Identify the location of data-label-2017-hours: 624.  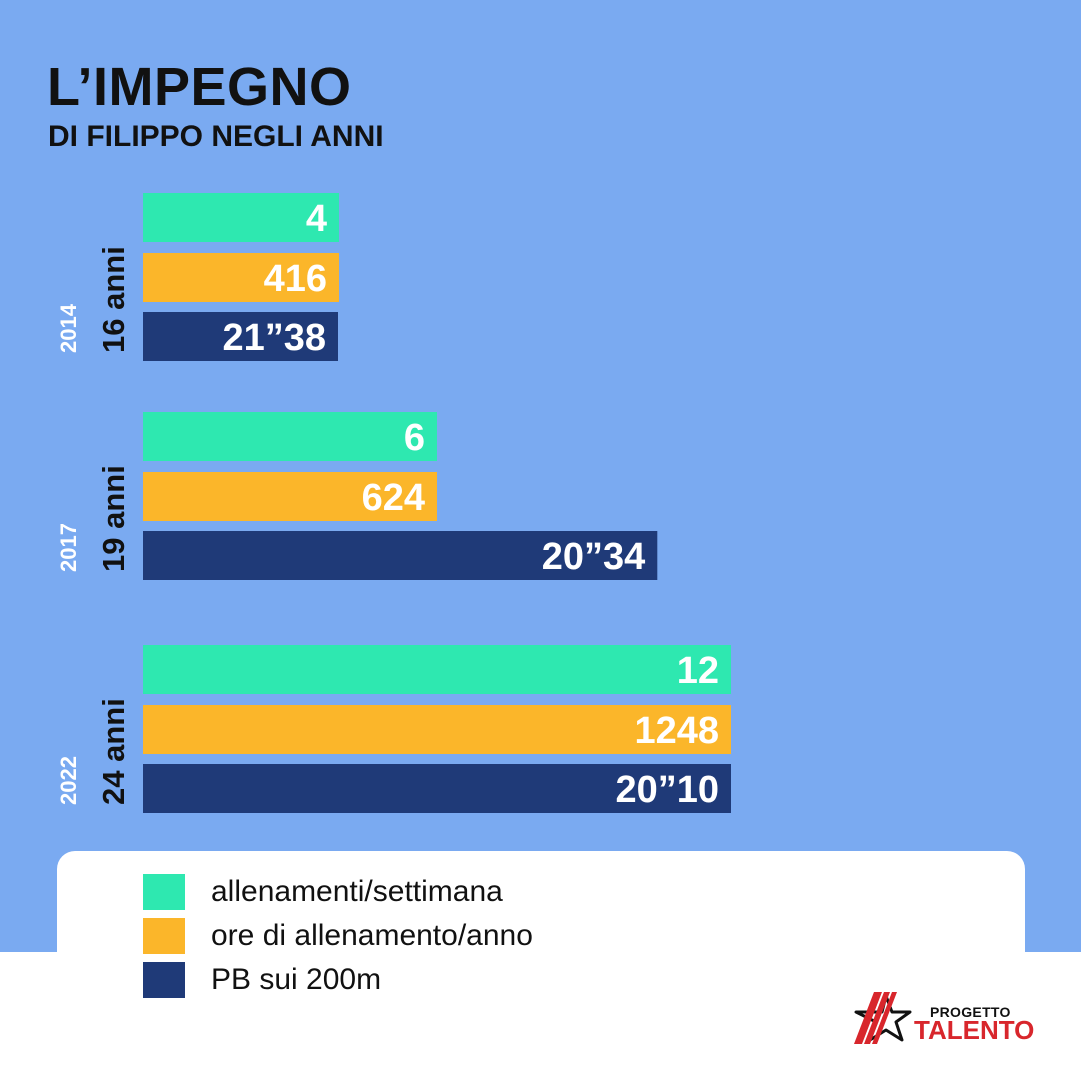
(393, 498).